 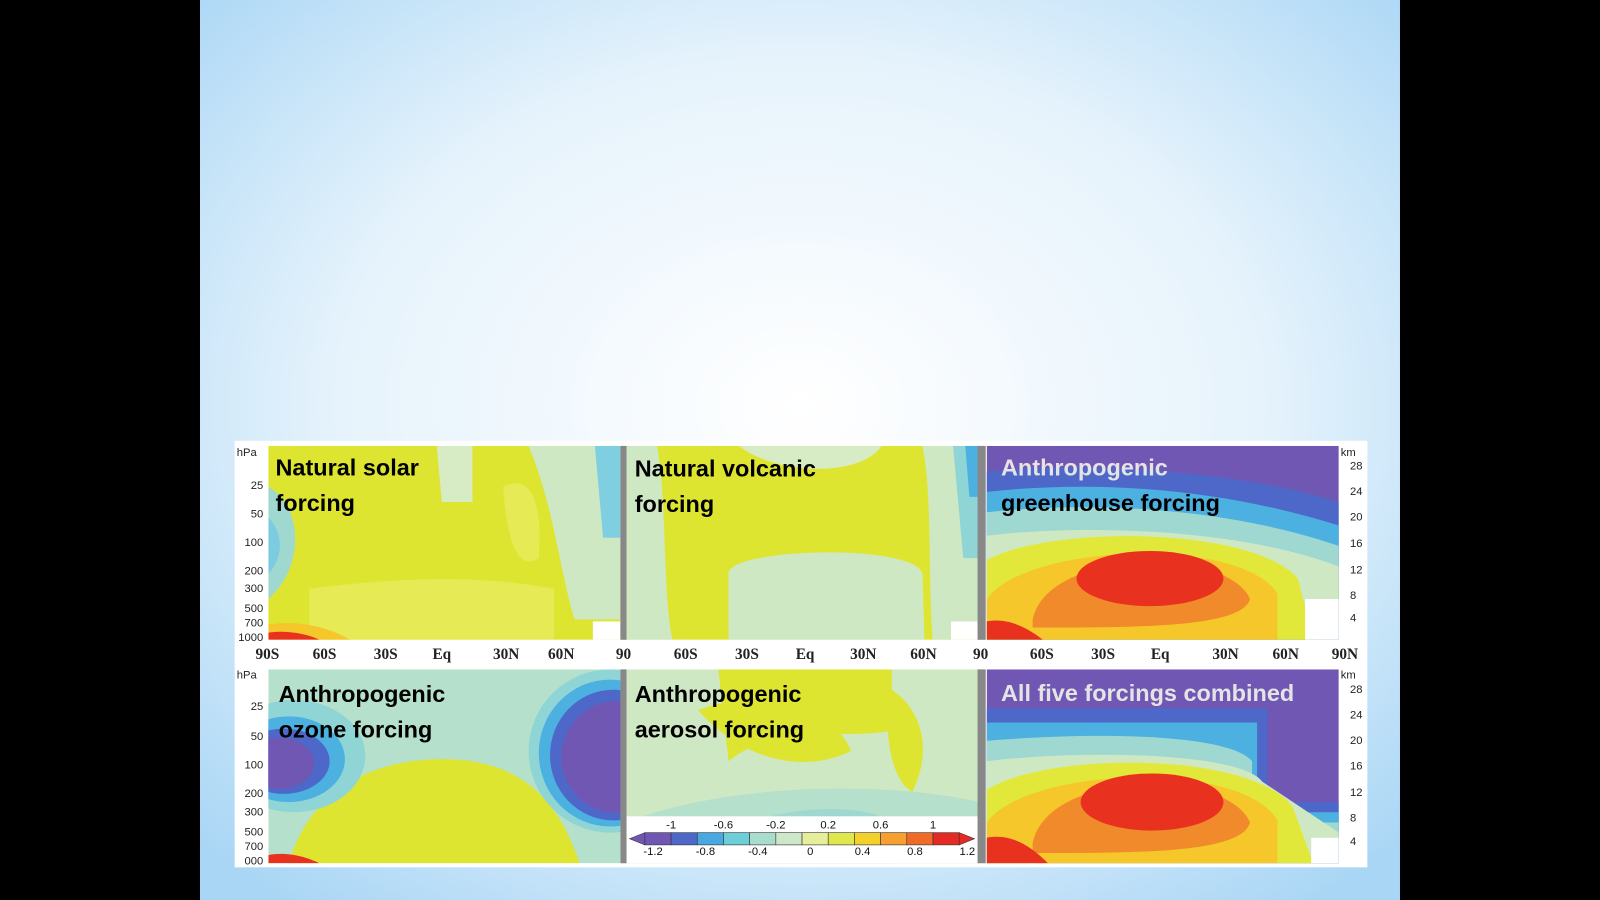 I want to click on colorbar: -1 -0.6 -0.2 0.2 0.6 1 -1.2 -0.8 -0.4 0 0.4 0.8 1.2, so click(x=802, y=839).